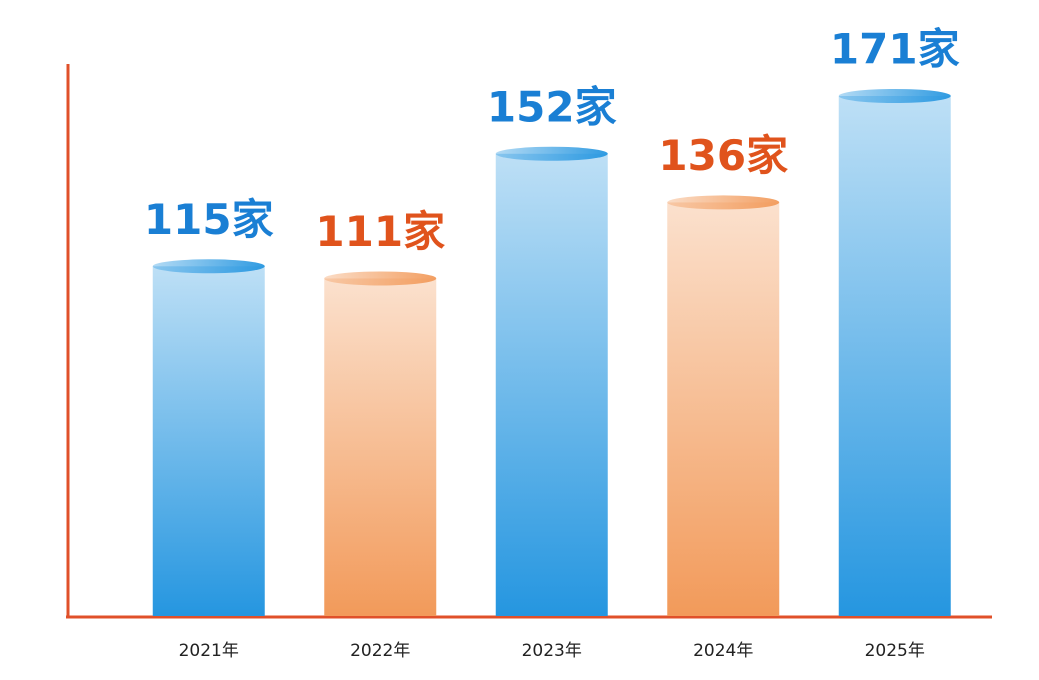 The width and height of the screenshot is (1039, 680). I want to click on value-label: 111家, so click(380, 231).